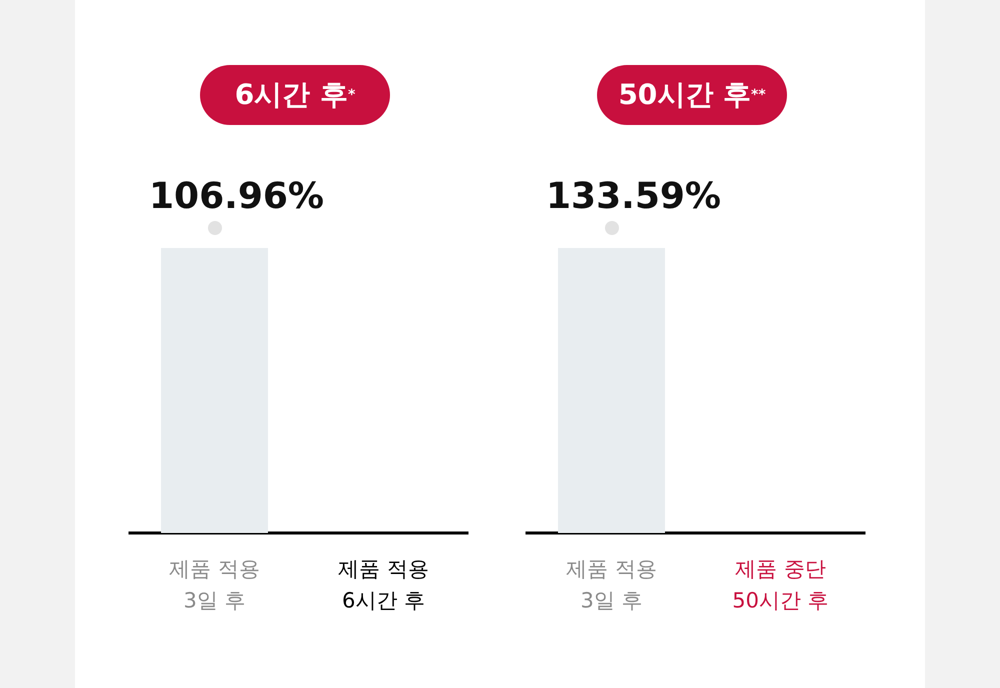 This screenshot has height=688, width=1000. Describe the element at coordinates (295, 95) in the screenshot. I see `chart-title: 6시간 후$^{*}$` at that location.